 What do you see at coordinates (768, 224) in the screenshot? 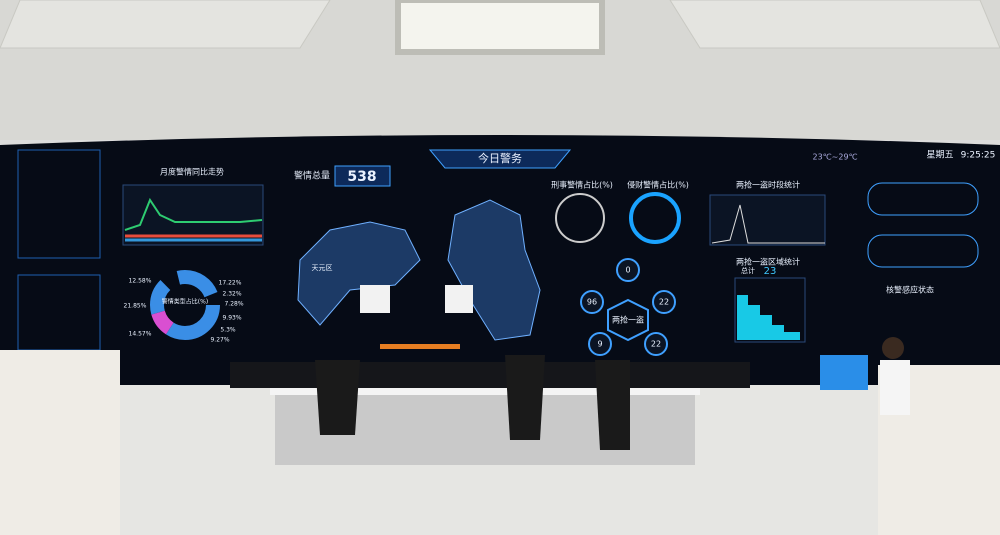
I see `period-line` at bounding box center [768, 224].